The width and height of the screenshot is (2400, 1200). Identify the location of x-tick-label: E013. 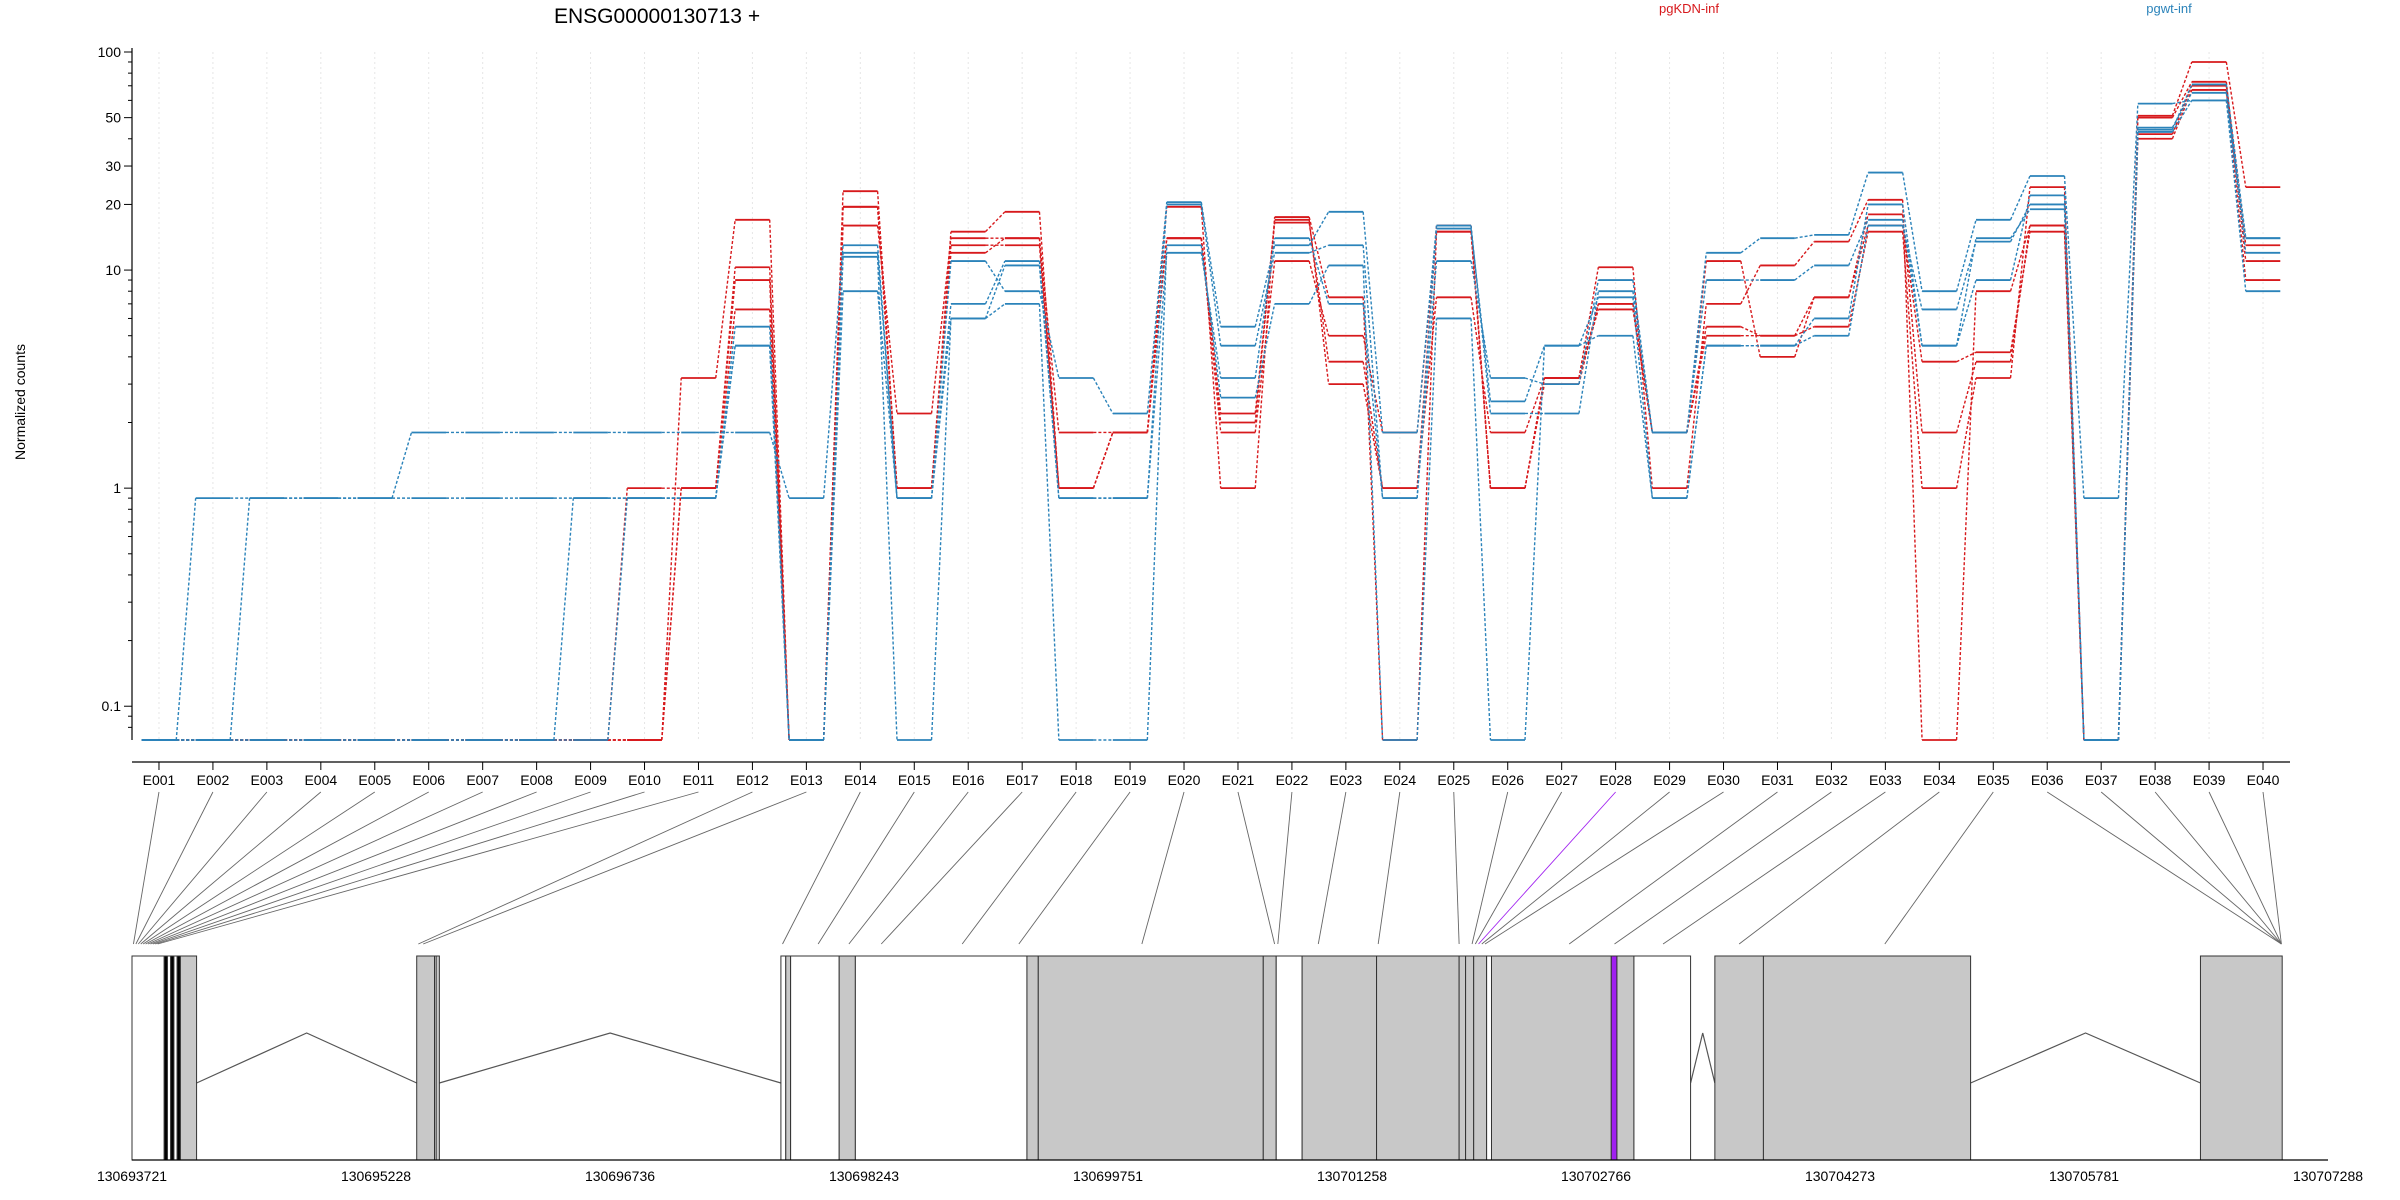
(806, 780).